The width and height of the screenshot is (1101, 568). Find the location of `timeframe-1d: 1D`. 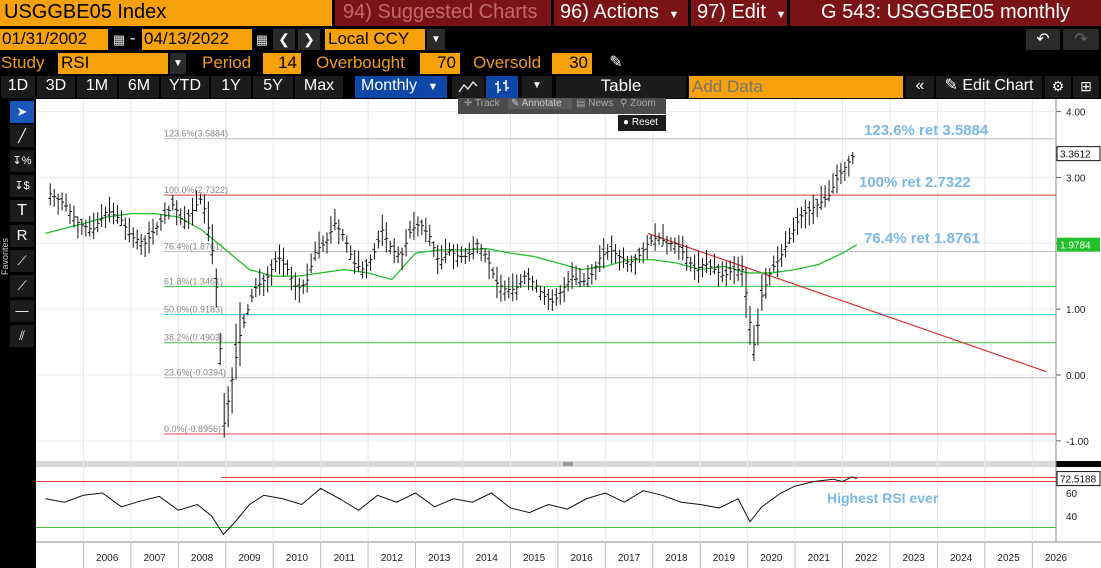

timeframe-1d: 1D is located at coordinates (18, 87).